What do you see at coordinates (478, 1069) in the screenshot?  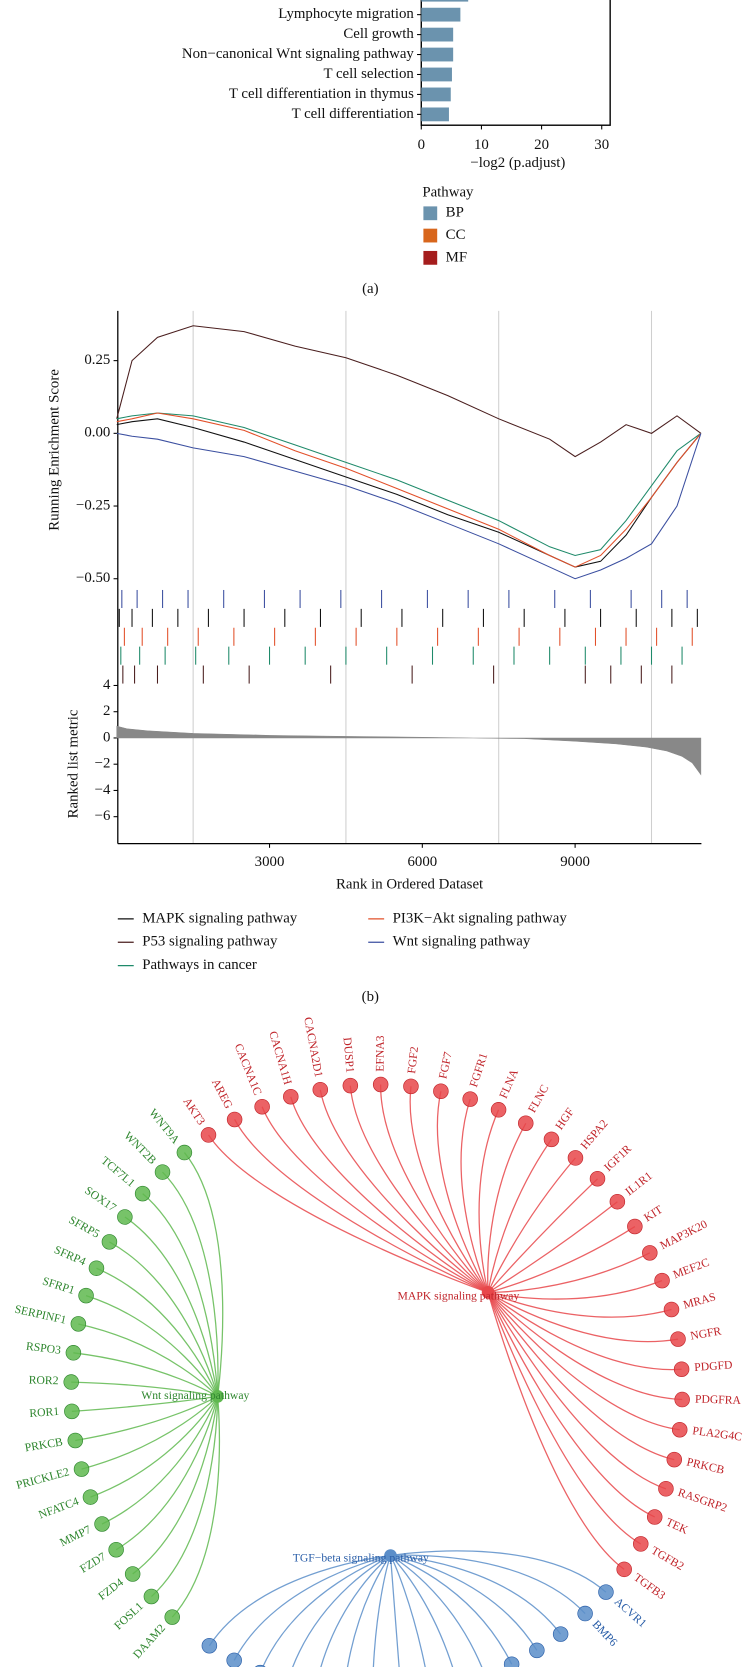 I see `gene-label: FGFR1` at bounding box center [478, 1069].